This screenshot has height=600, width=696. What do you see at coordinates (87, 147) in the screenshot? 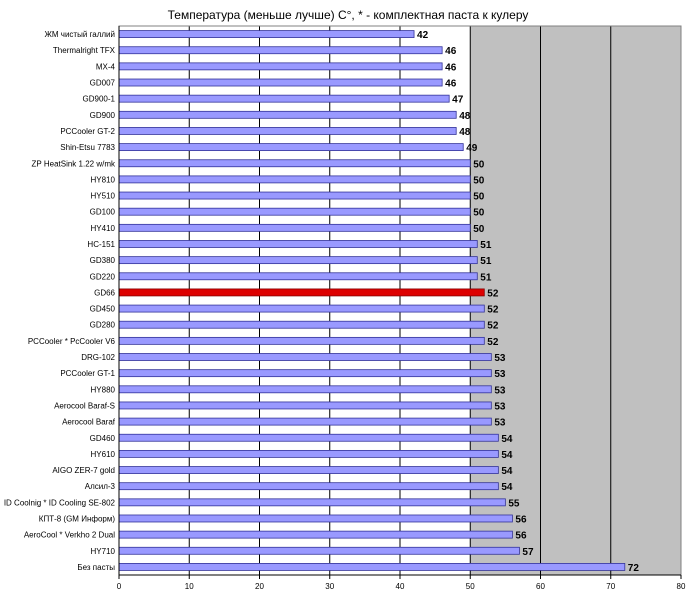
I see `category-label: Shin-Etsu 7783` at bounding box center [87, 147].